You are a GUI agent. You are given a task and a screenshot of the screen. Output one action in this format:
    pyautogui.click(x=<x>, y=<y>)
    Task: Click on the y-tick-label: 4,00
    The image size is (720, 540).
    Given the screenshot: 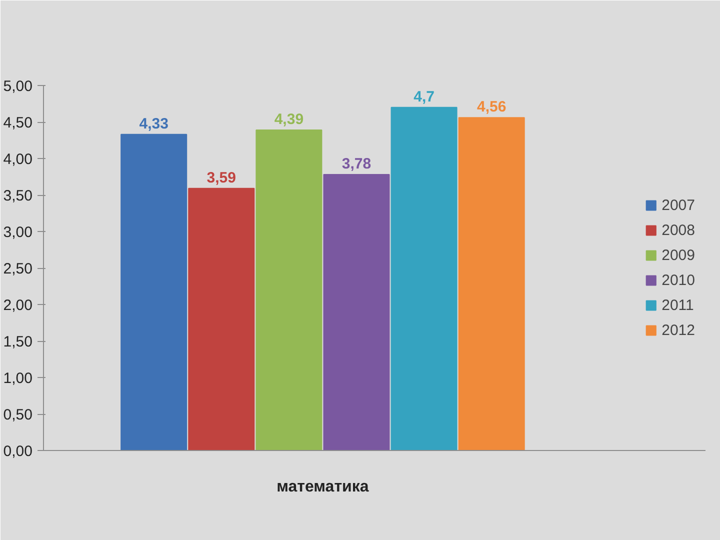 What is the action you would take?
    pyautogui.click(x=18, y=159)
    